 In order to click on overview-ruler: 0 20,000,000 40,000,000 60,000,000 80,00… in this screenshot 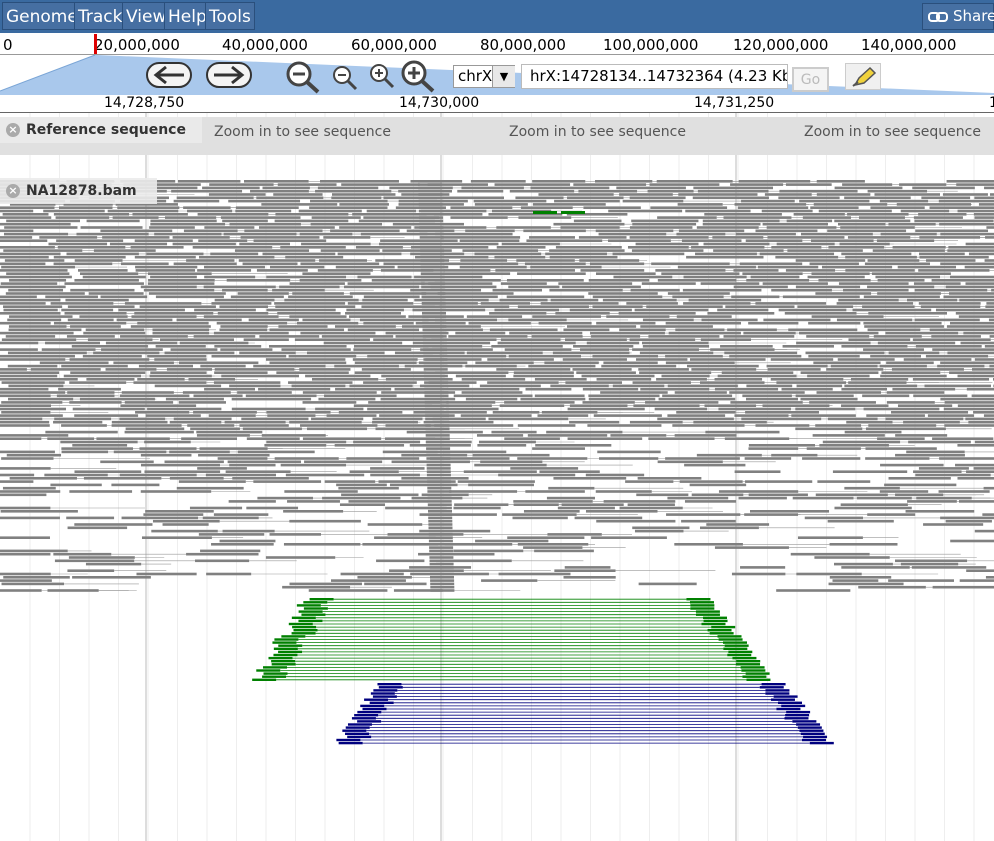, I will do `click(497, 44)`.